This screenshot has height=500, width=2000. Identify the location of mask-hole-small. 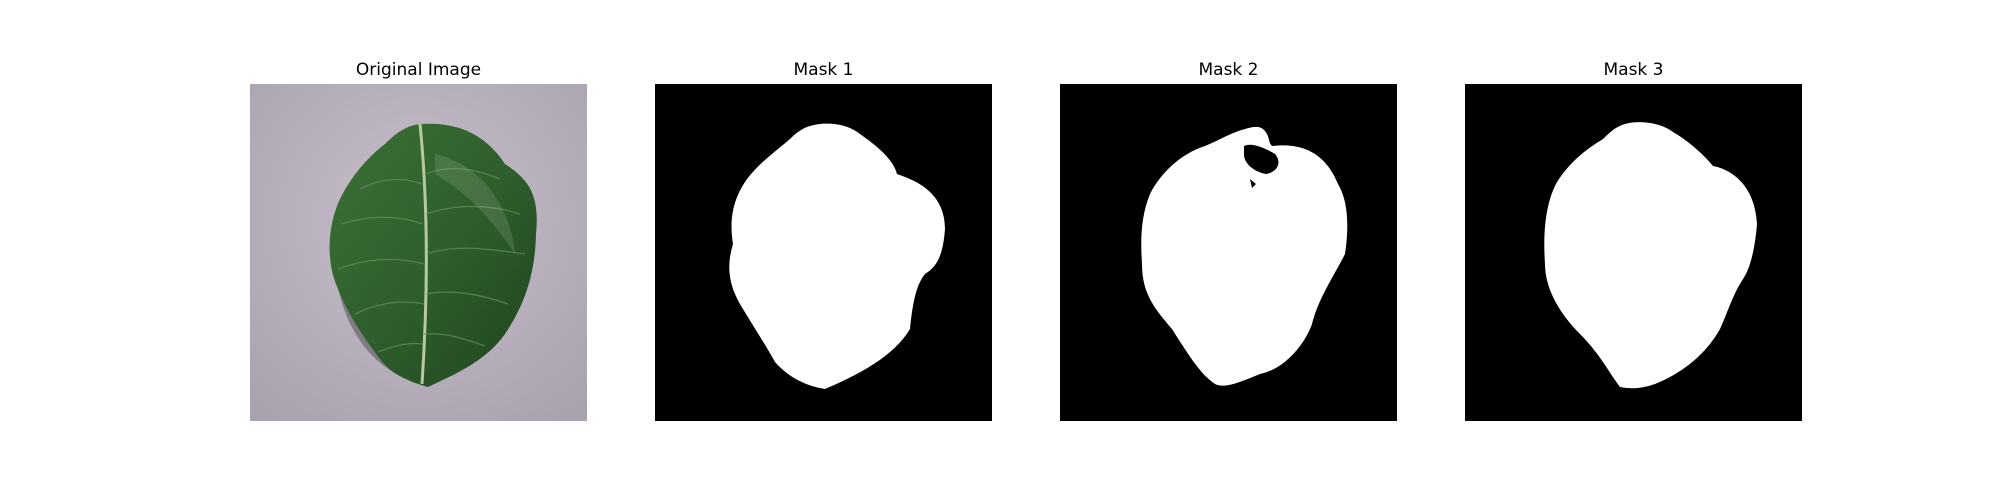
(1253, 183).